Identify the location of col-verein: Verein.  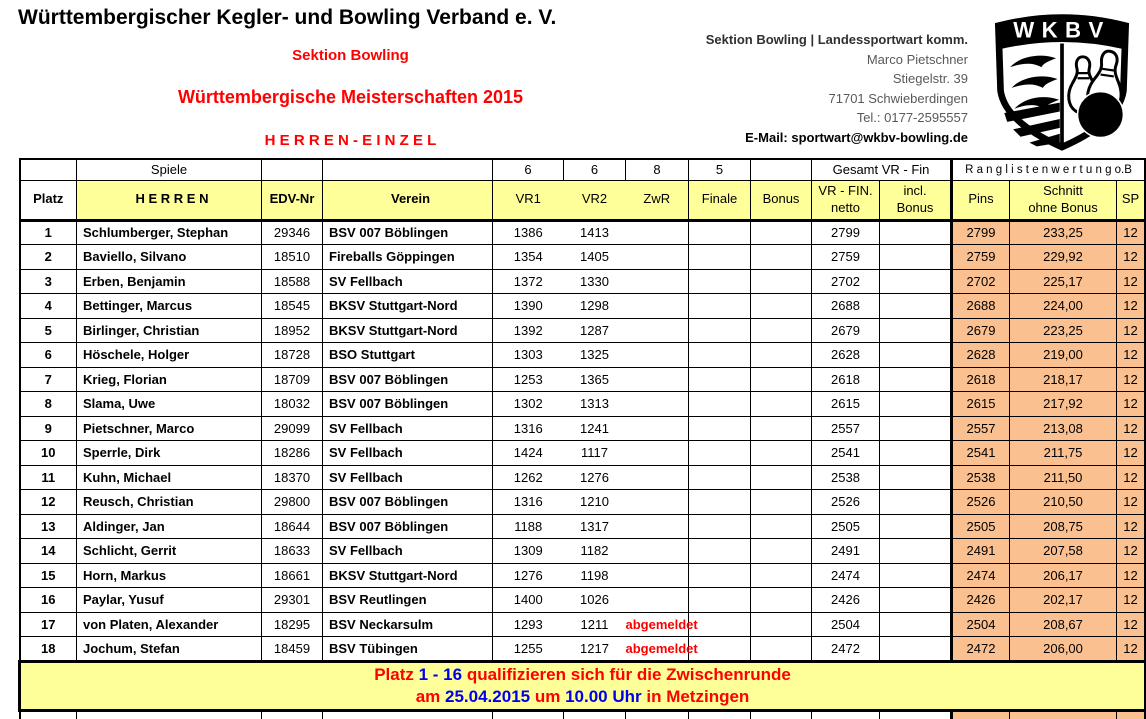
(407, 200).